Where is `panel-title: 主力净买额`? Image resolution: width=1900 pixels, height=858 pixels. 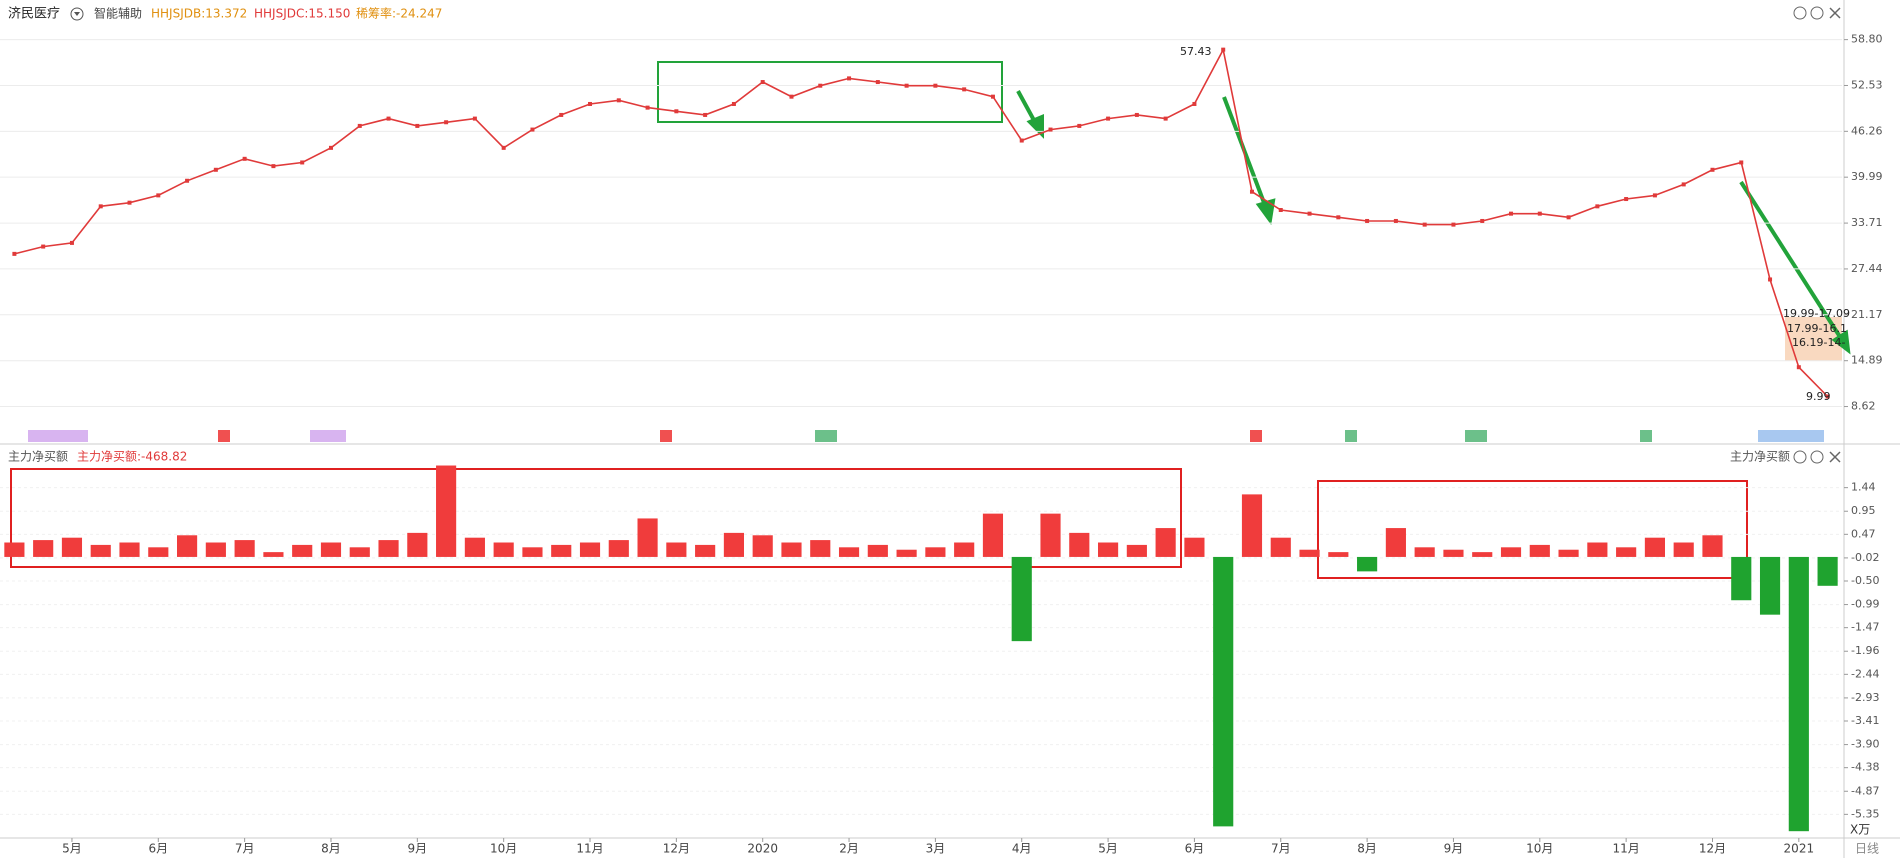
panel-title: 主力净买额 is located at coordinates (38, 457).